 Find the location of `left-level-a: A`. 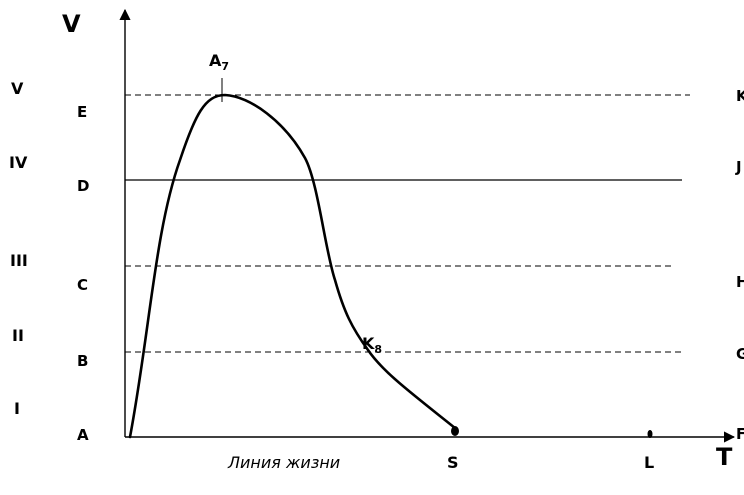

left-level-a: A is located at coordinates (83, 435).